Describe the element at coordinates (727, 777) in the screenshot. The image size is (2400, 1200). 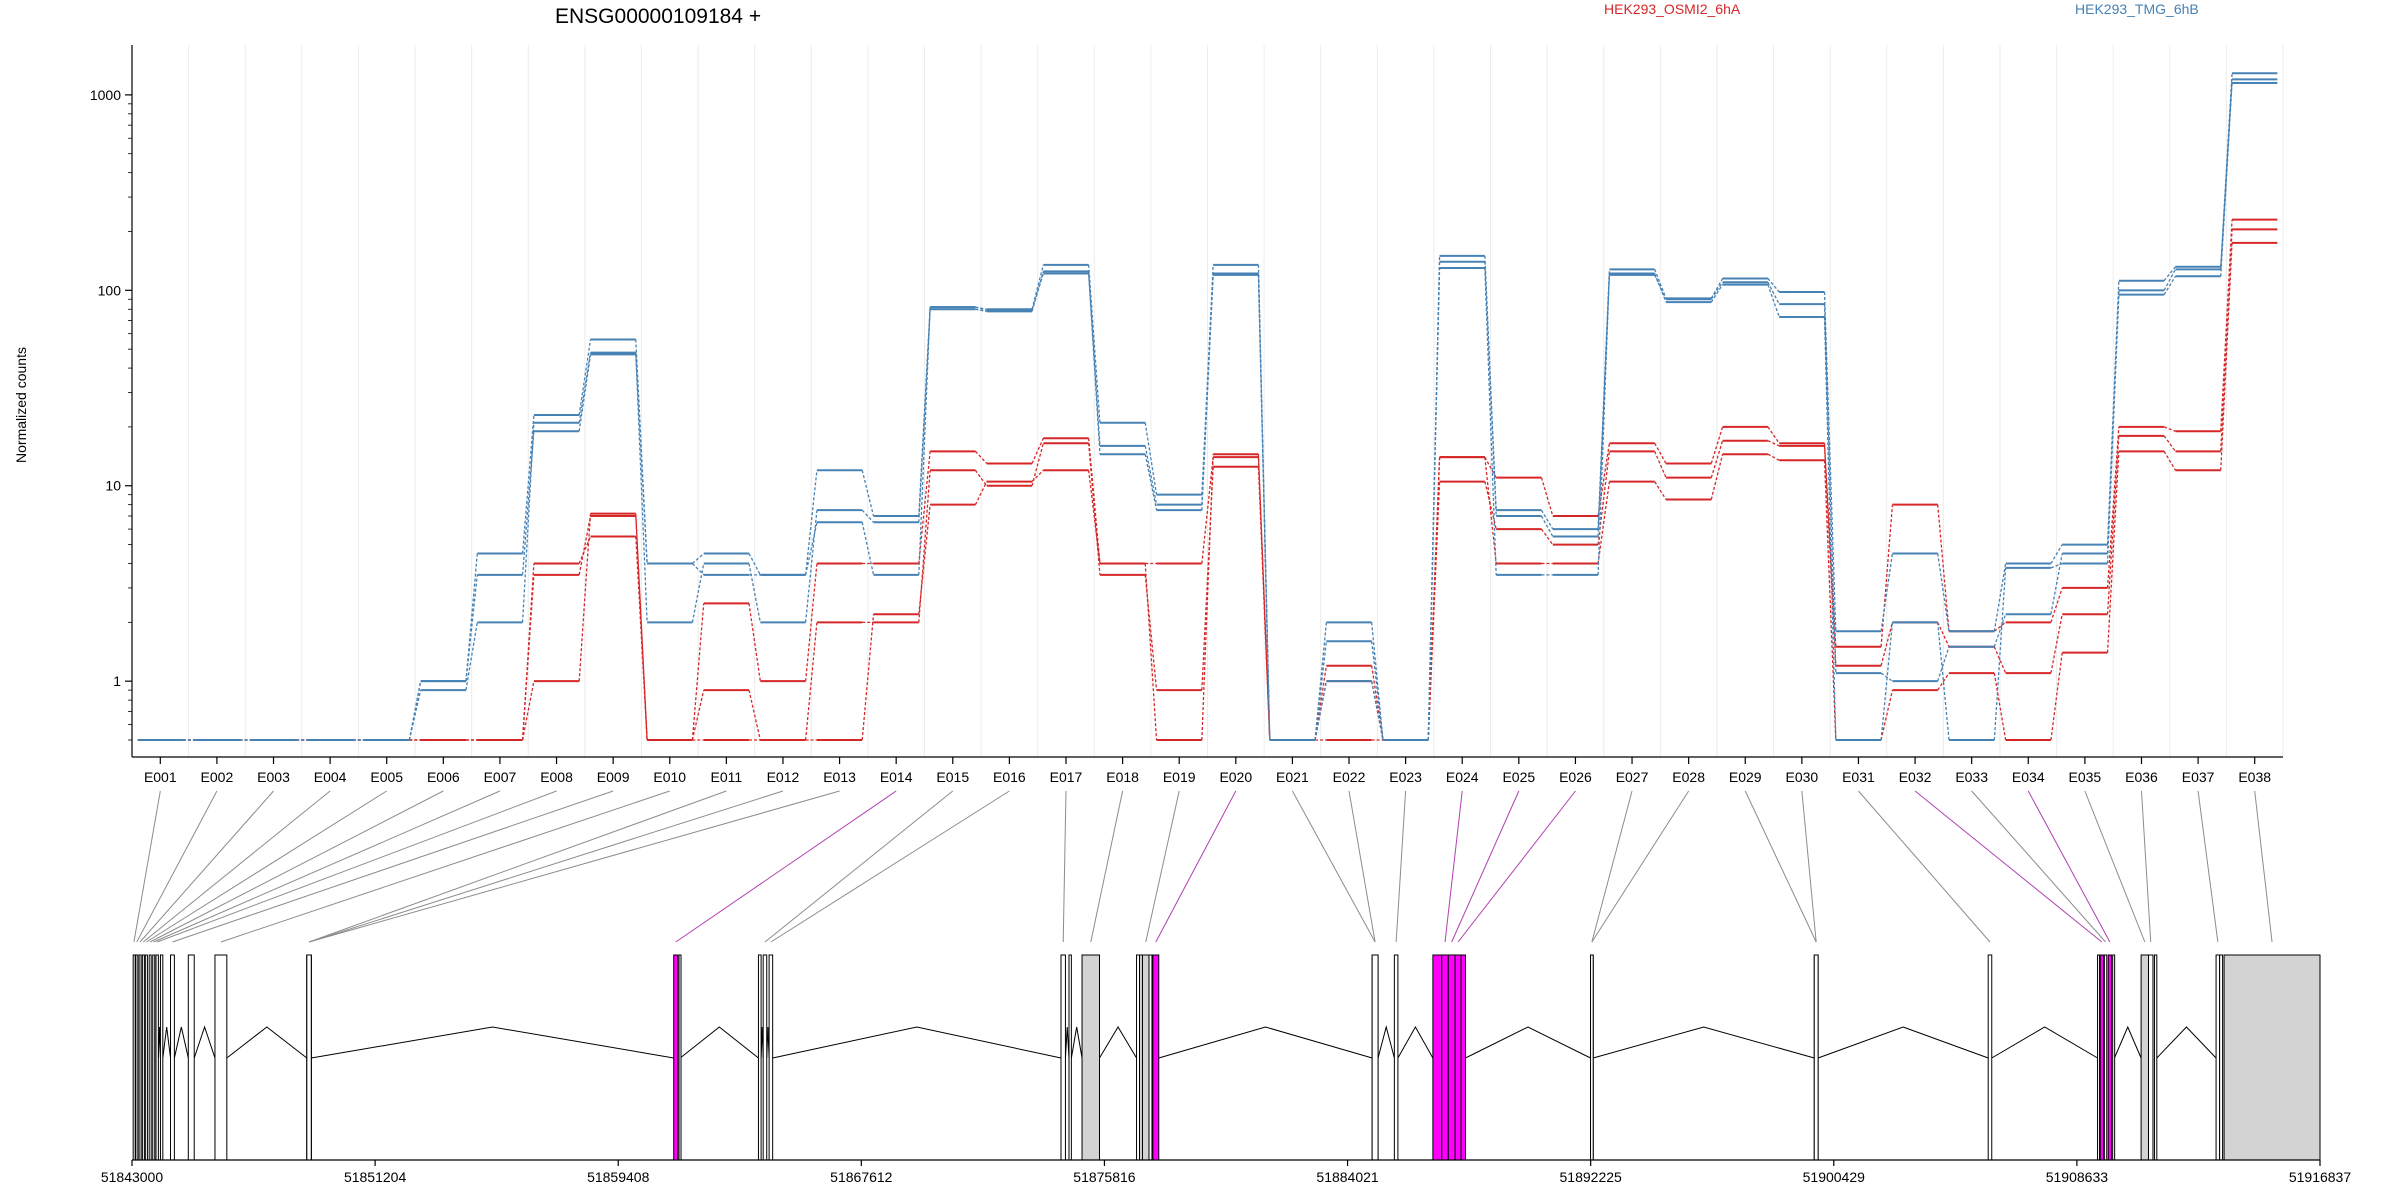
I see `x-tick-label: E011` at that location.